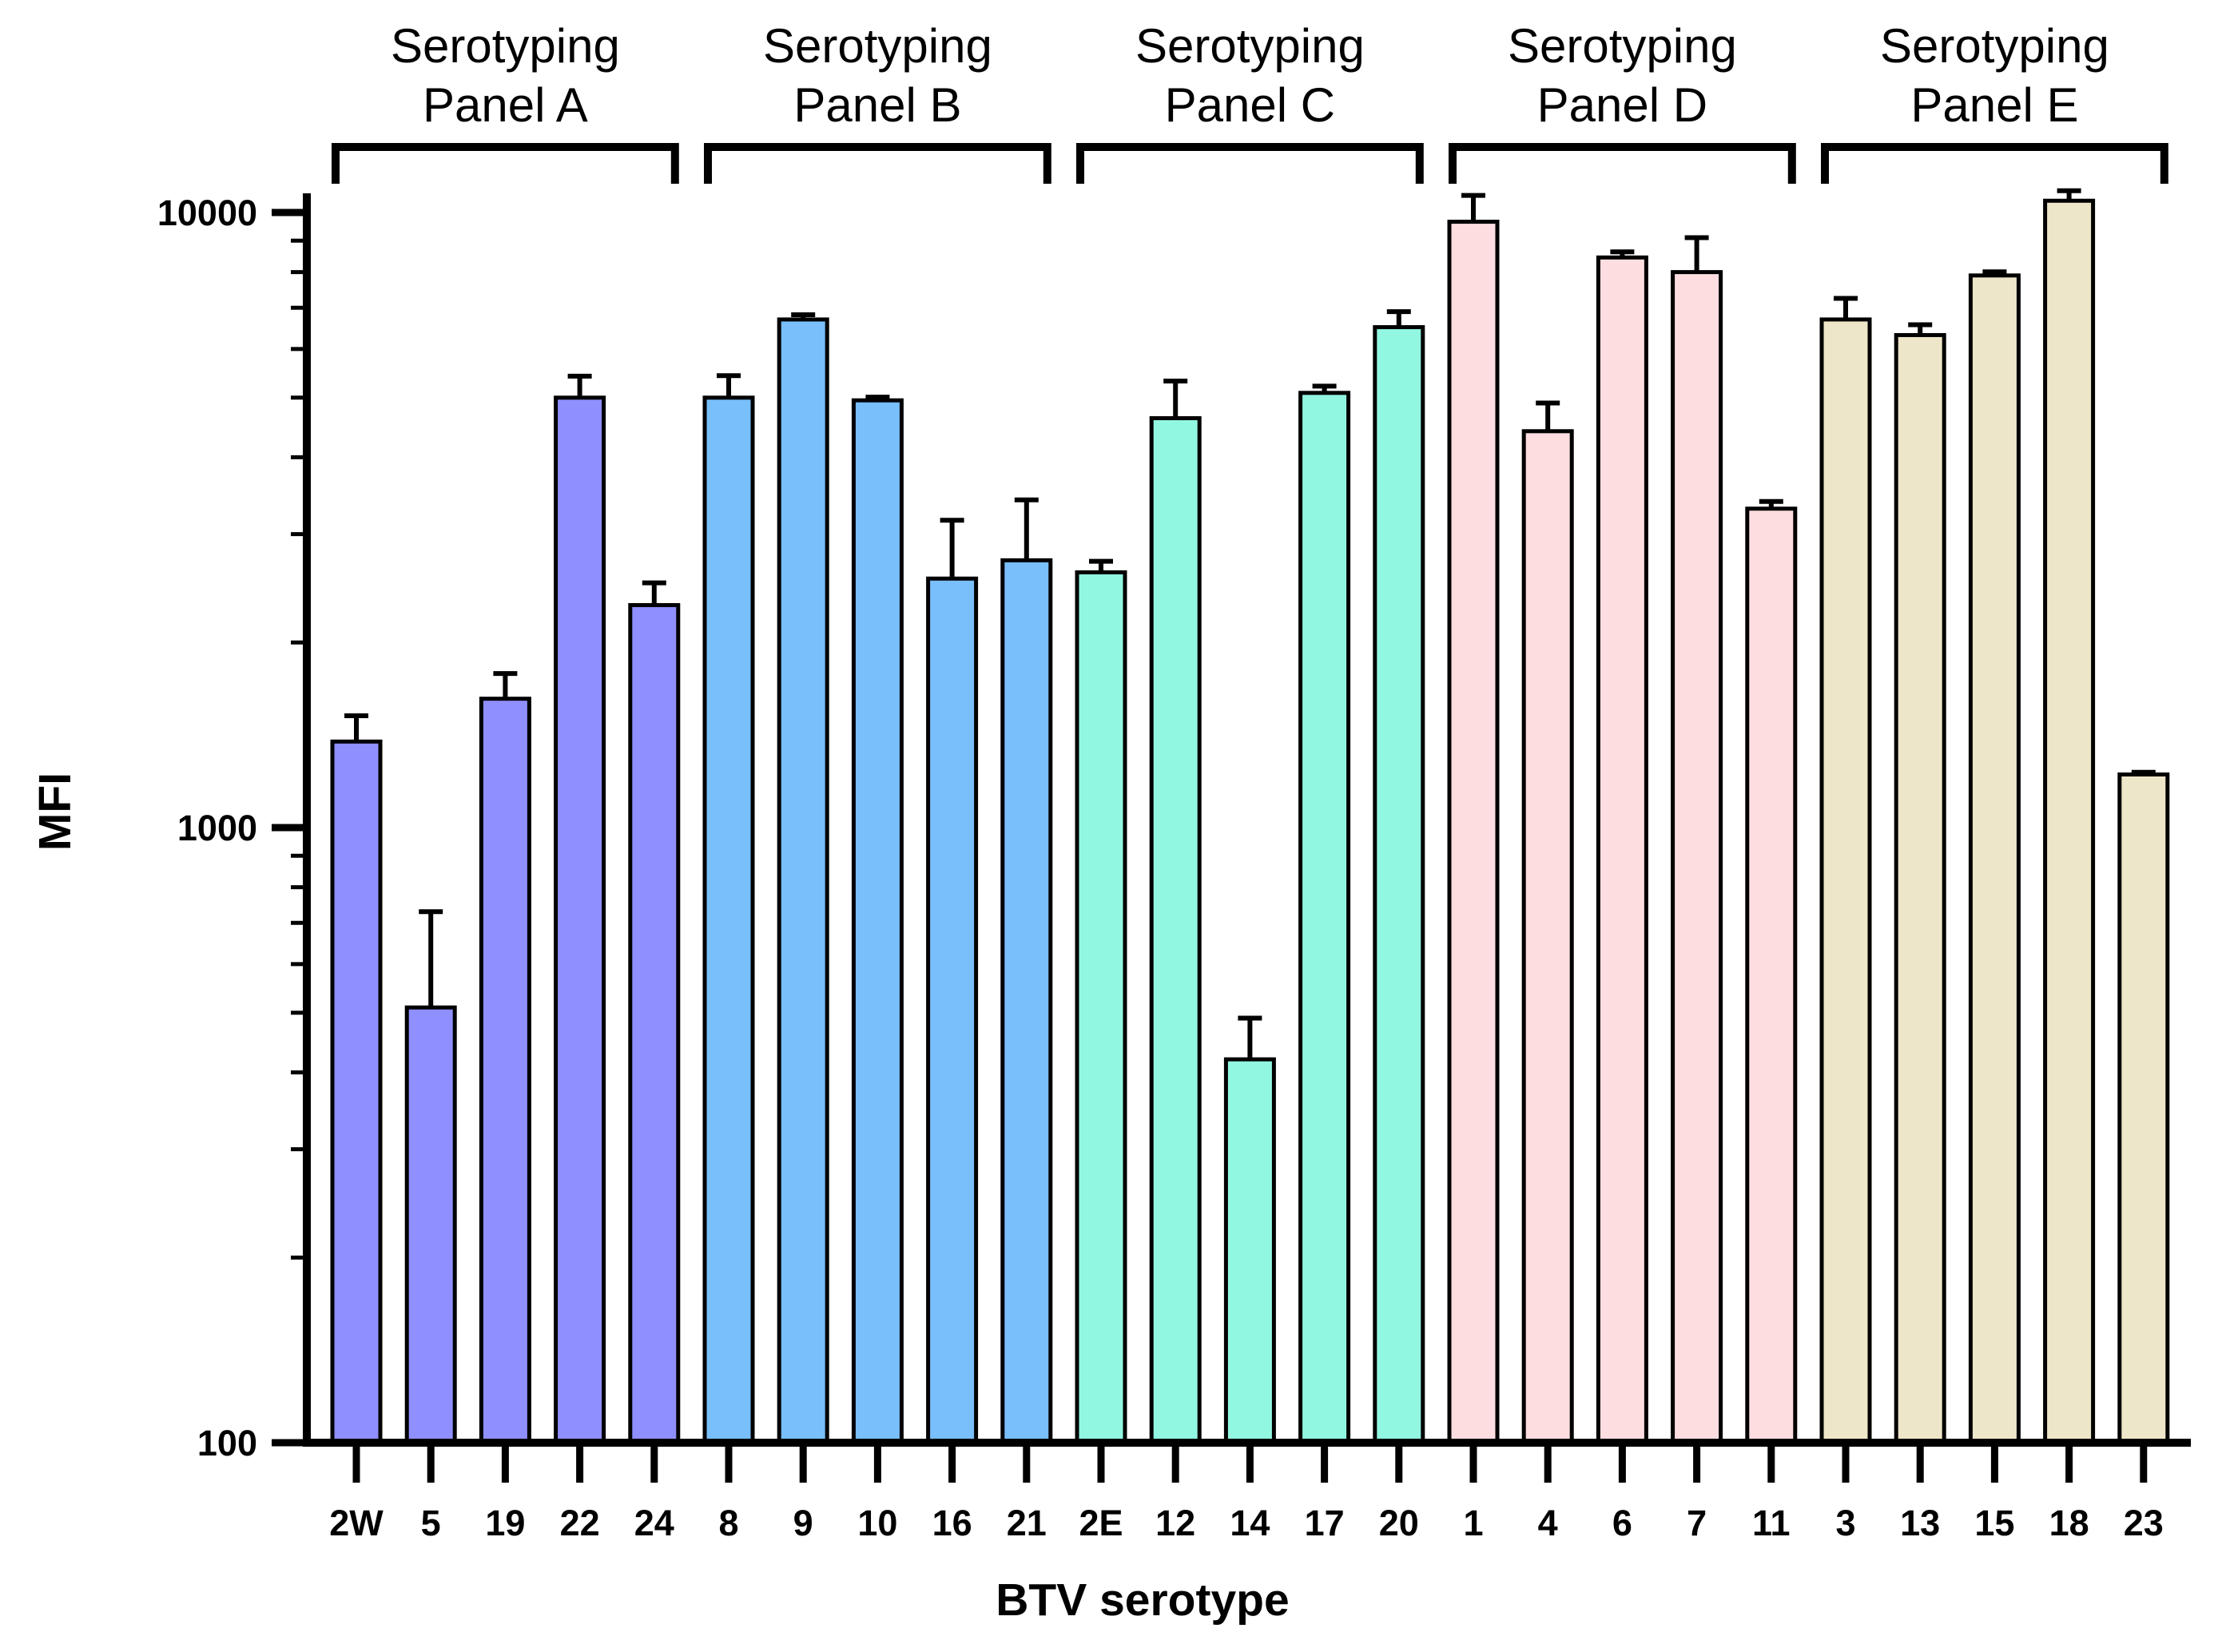 The image size is (2226, 1652). I want to click on panel-label-line2: Panel D, so click(1622, 105).